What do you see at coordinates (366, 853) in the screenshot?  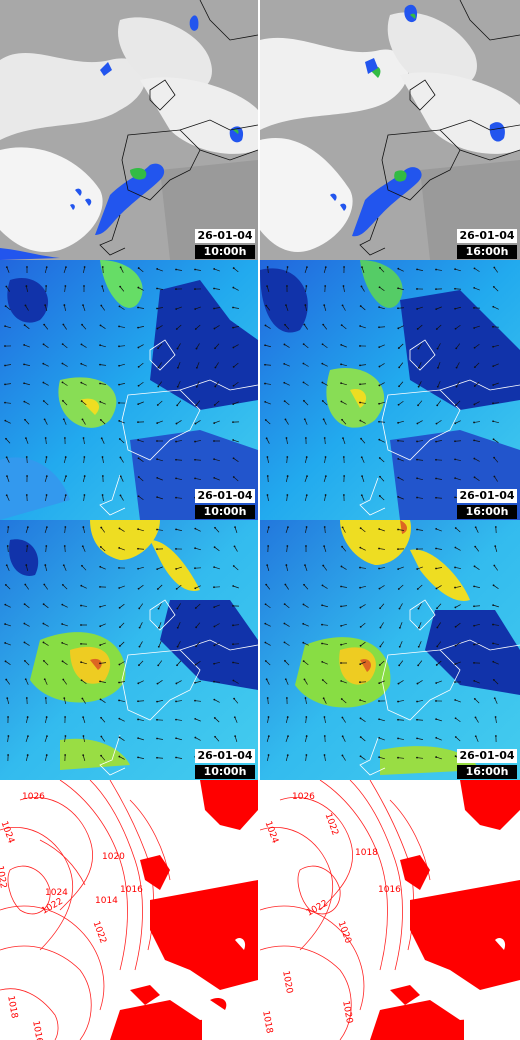 I see `isobar-label: 1018` at bounding box center [366, 853].